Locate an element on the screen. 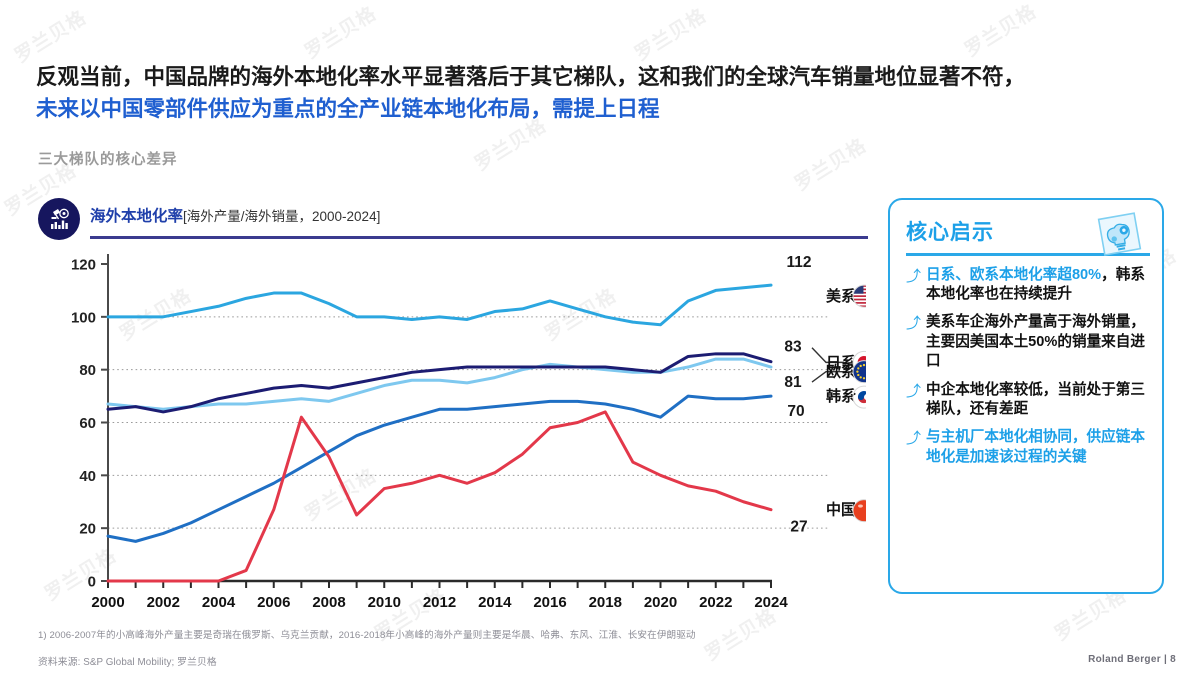 This screenshot has width=1200, height=675. brain-gear-idea-icon is located at coordinates (1120, 237).